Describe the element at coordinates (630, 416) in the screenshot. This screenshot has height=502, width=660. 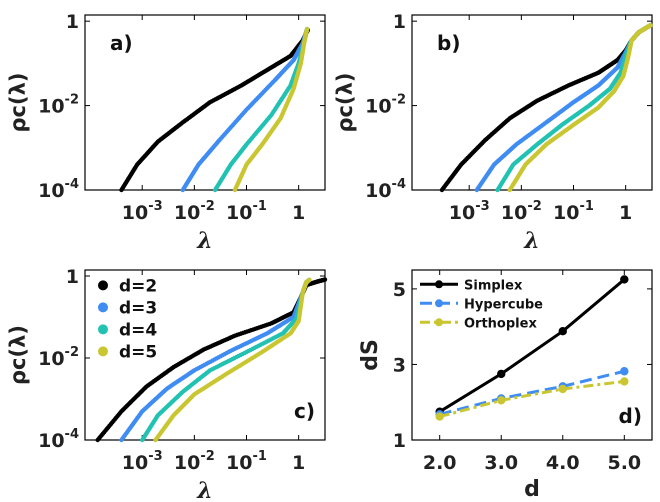
I see `panel-label: d)` at that location.